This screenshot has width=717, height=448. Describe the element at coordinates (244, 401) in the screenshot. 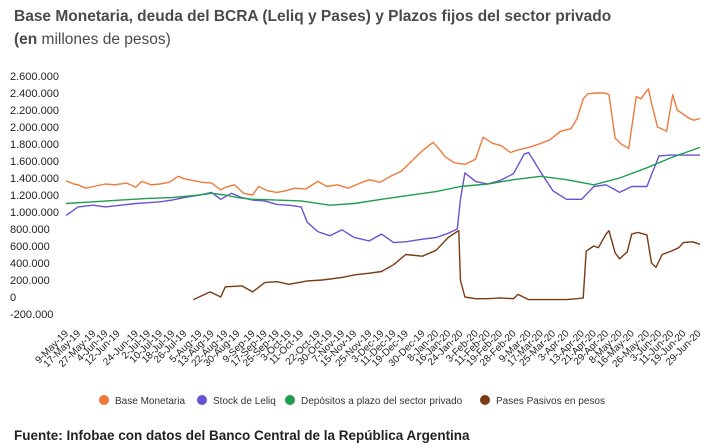

I see `legend-label: Stock de Leliq` at that location.